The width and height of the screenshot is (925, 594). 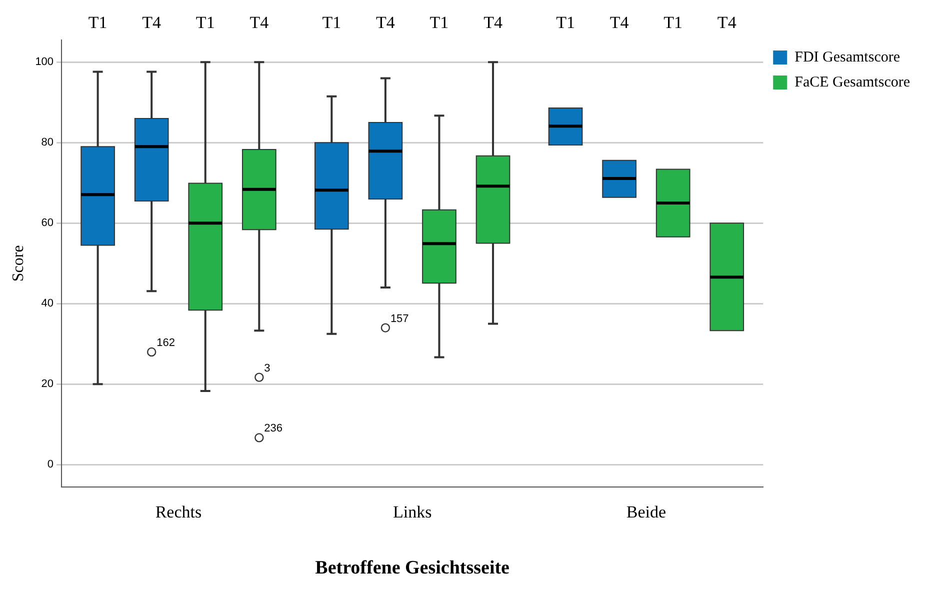 I want to click on annotation: 236, so click(x=273, y=428).